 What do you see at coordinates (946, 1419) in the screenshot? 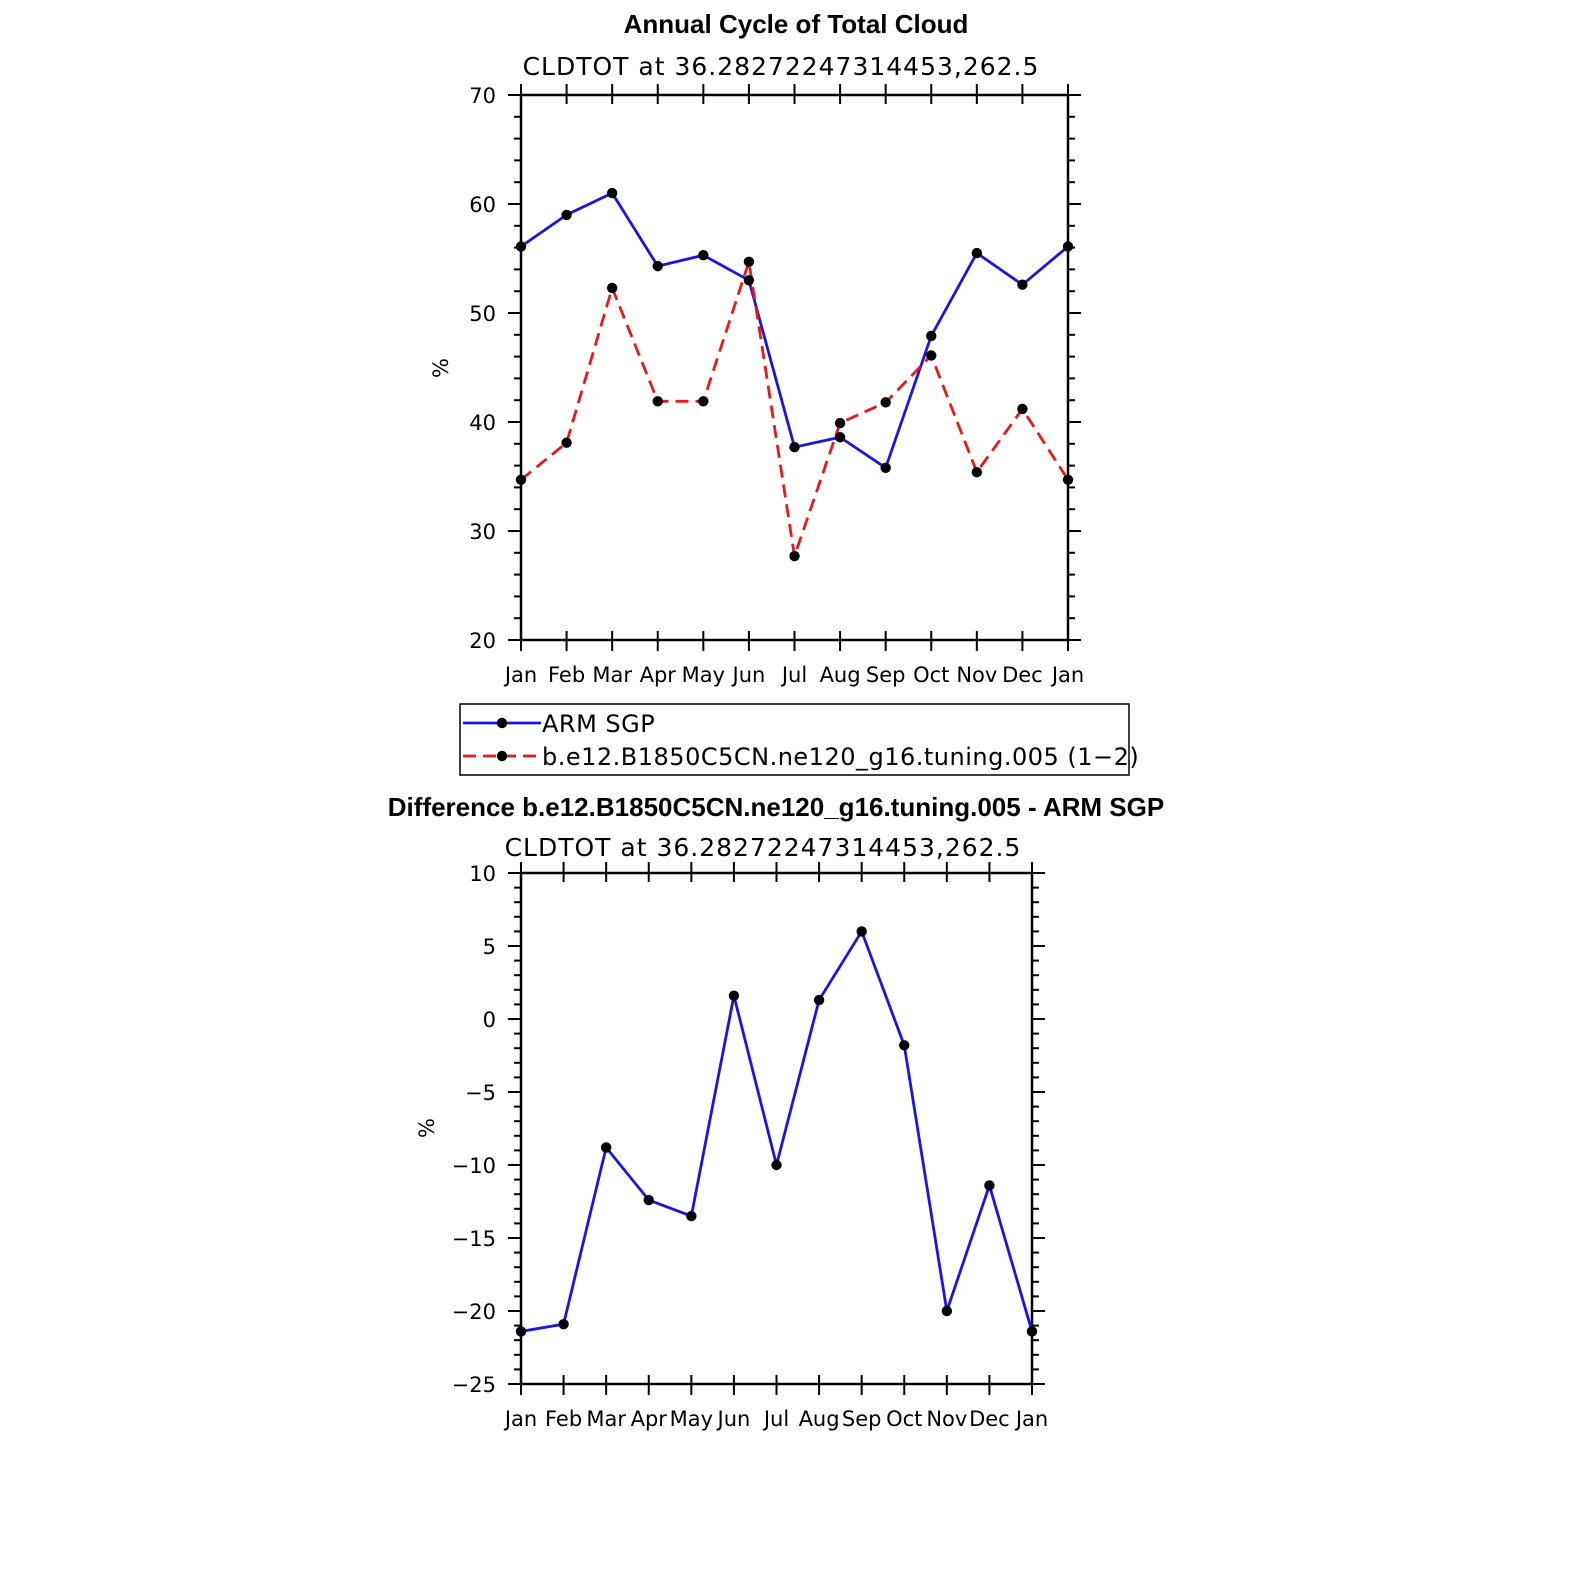
I see `chart2-xtick-label: Nov` at bounding box center [946, 1419].